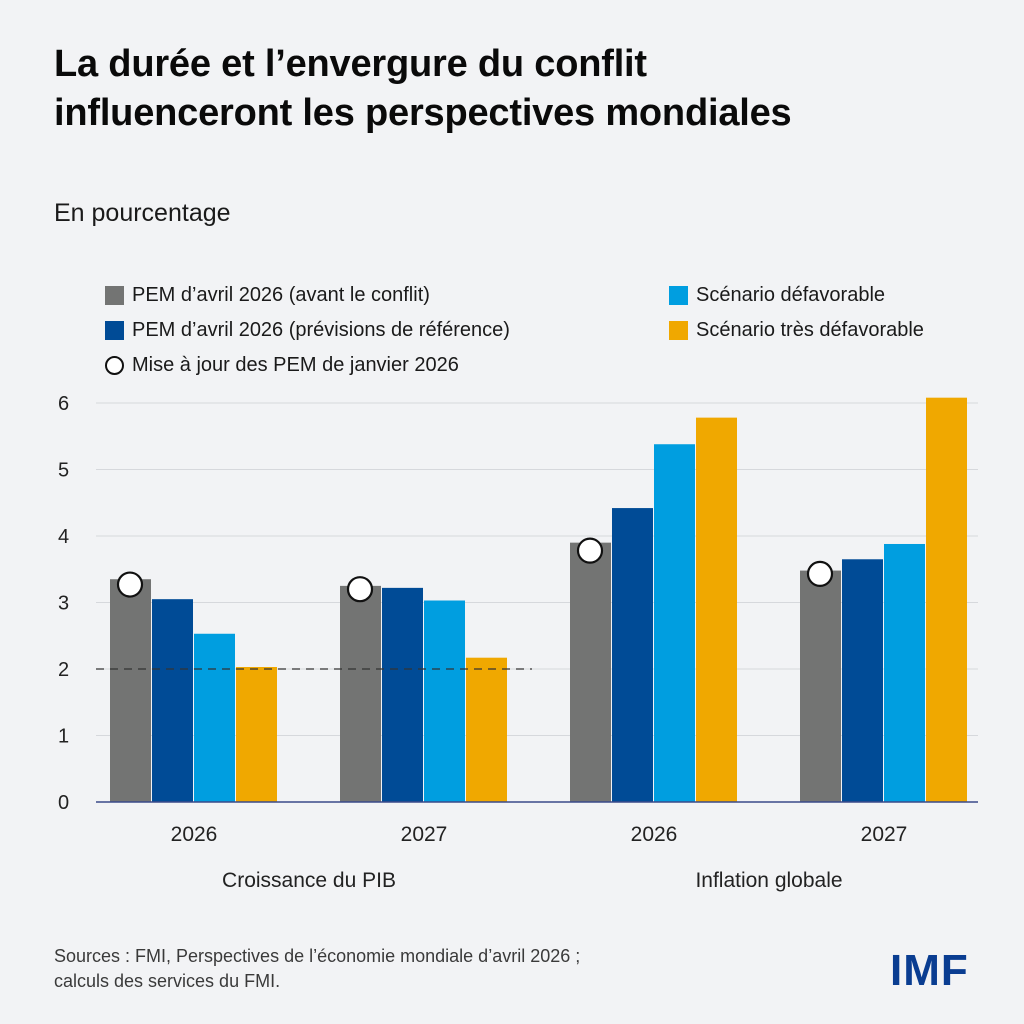  I want to click on y-tick-label: 5, so click(63, 471).